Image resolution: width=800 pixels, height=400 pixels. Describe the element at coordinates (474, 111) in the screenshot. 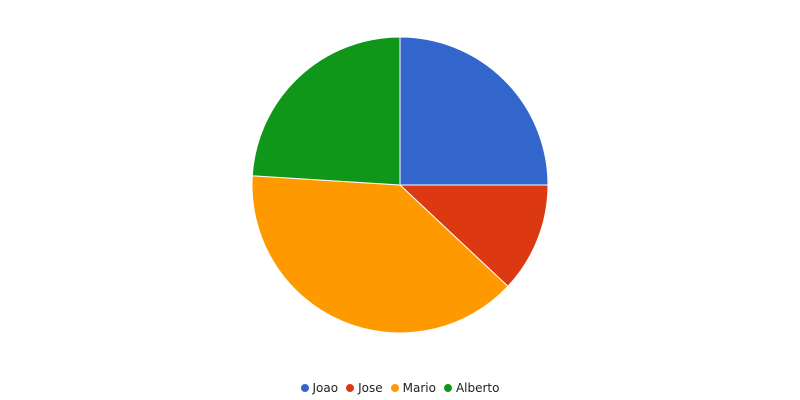

I see `pie-slice-joao` at that location.